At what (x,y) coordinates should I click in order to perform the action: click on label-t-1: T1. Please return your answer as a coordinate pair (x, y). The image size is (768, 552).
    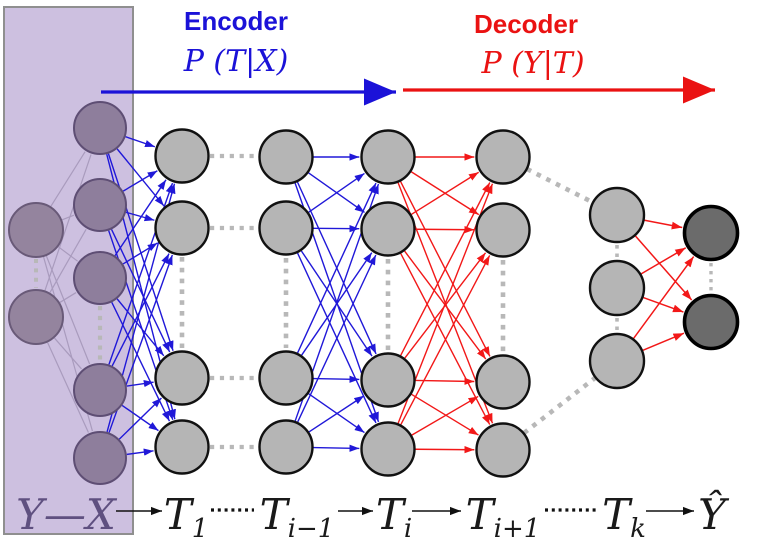
    Looking at the image, I should click on (186, 517).